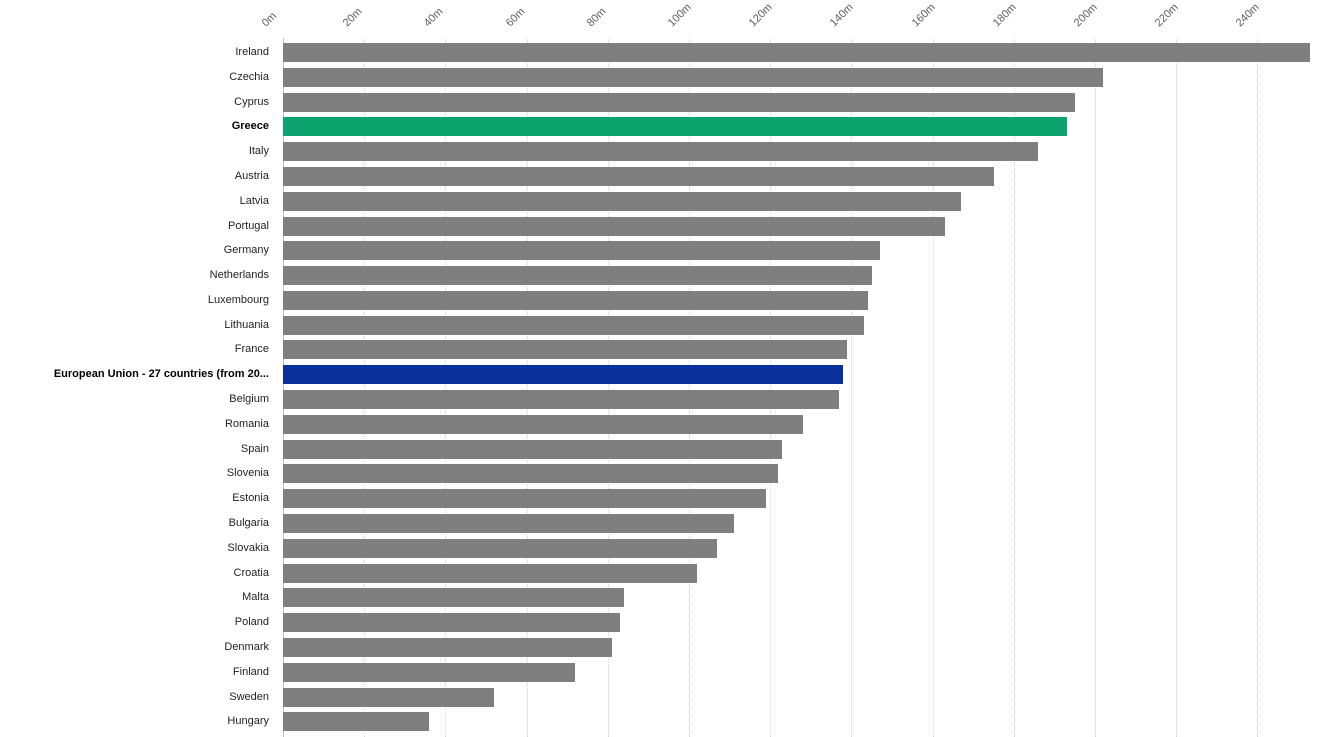  Describe the element at coordinates (352, 17) in the screenshot. I see `x-axis-tick-label: 20m` at that location.